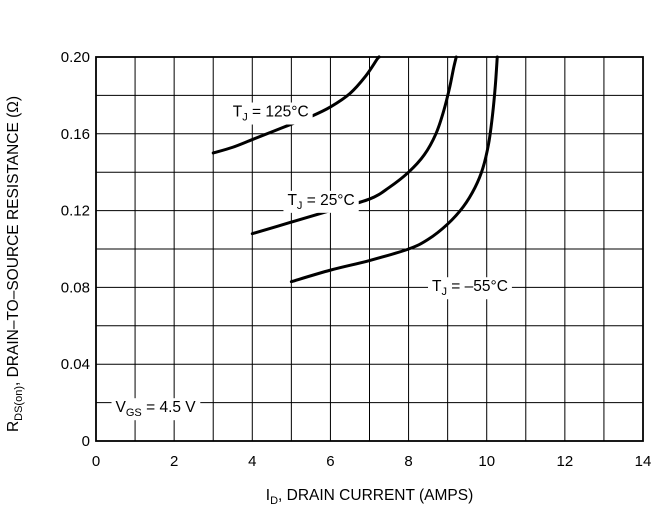 The width and height of the screenshot is (668, 517). I want to click on x-axis-title: ID, DRAIN CURRENT (AMPS), so click(369, 497).